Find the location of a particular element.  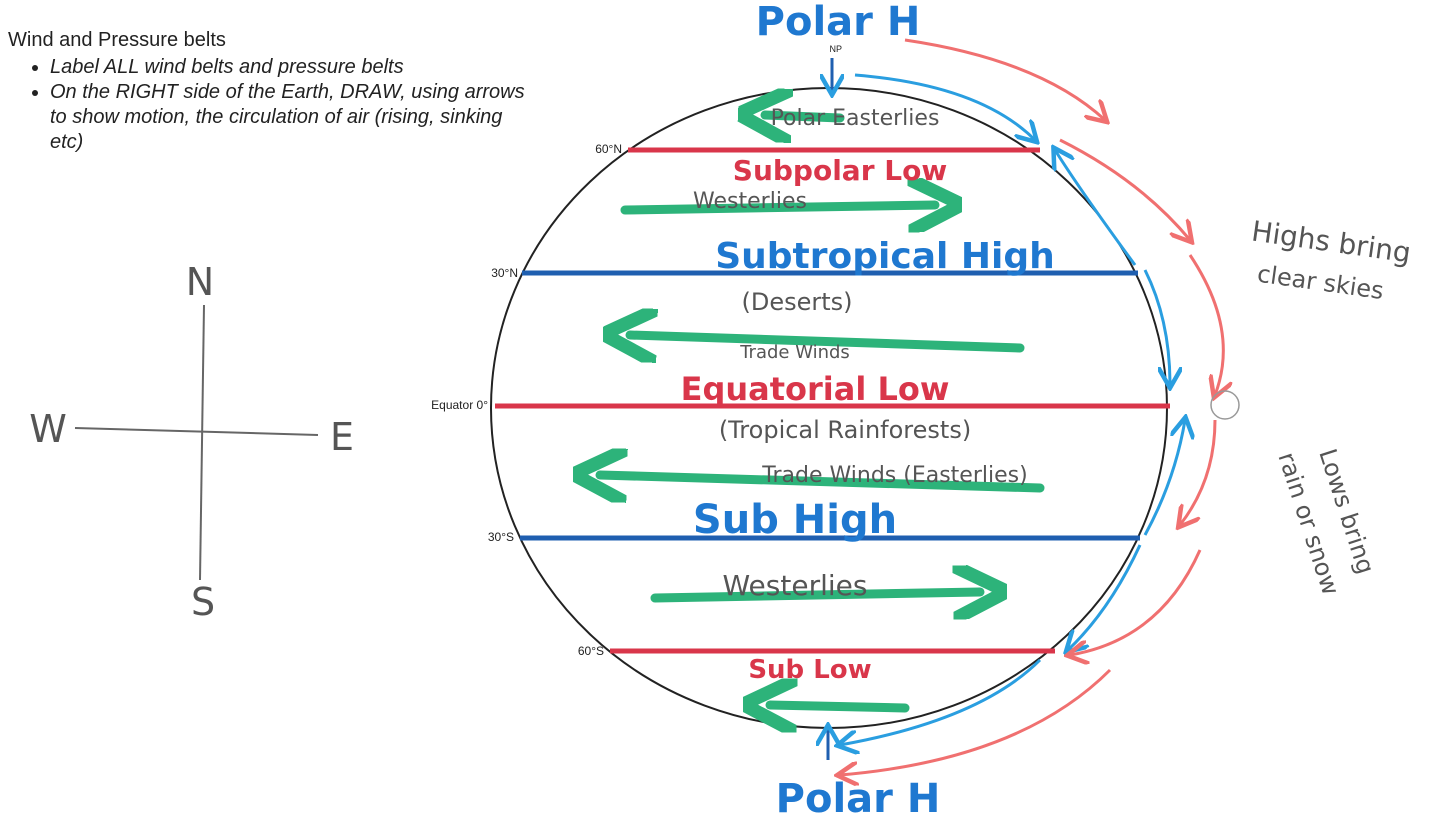

compass-n: N is located at coordinates (200, 282).